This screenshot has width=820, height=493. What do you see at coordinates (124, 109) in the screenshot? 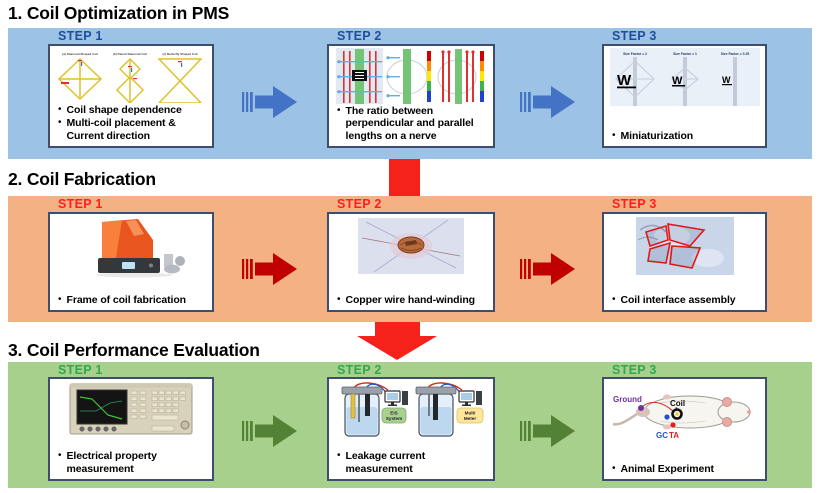
I see `bullet-text: Coil shape dependence` at bounding box center [124, 109].